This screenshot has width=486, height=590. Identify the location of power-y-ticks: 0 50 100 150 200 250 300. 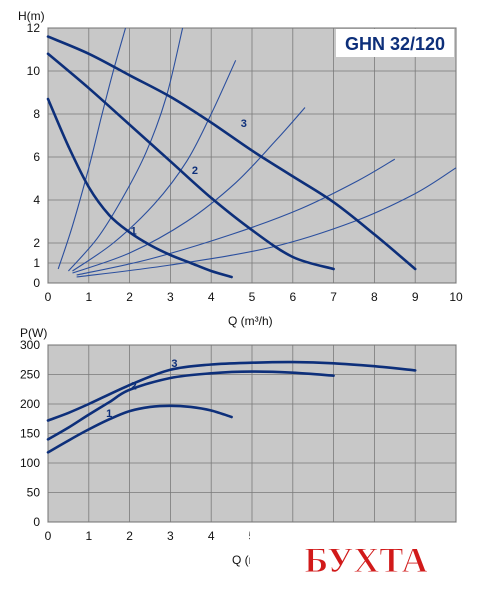
(30, 433).